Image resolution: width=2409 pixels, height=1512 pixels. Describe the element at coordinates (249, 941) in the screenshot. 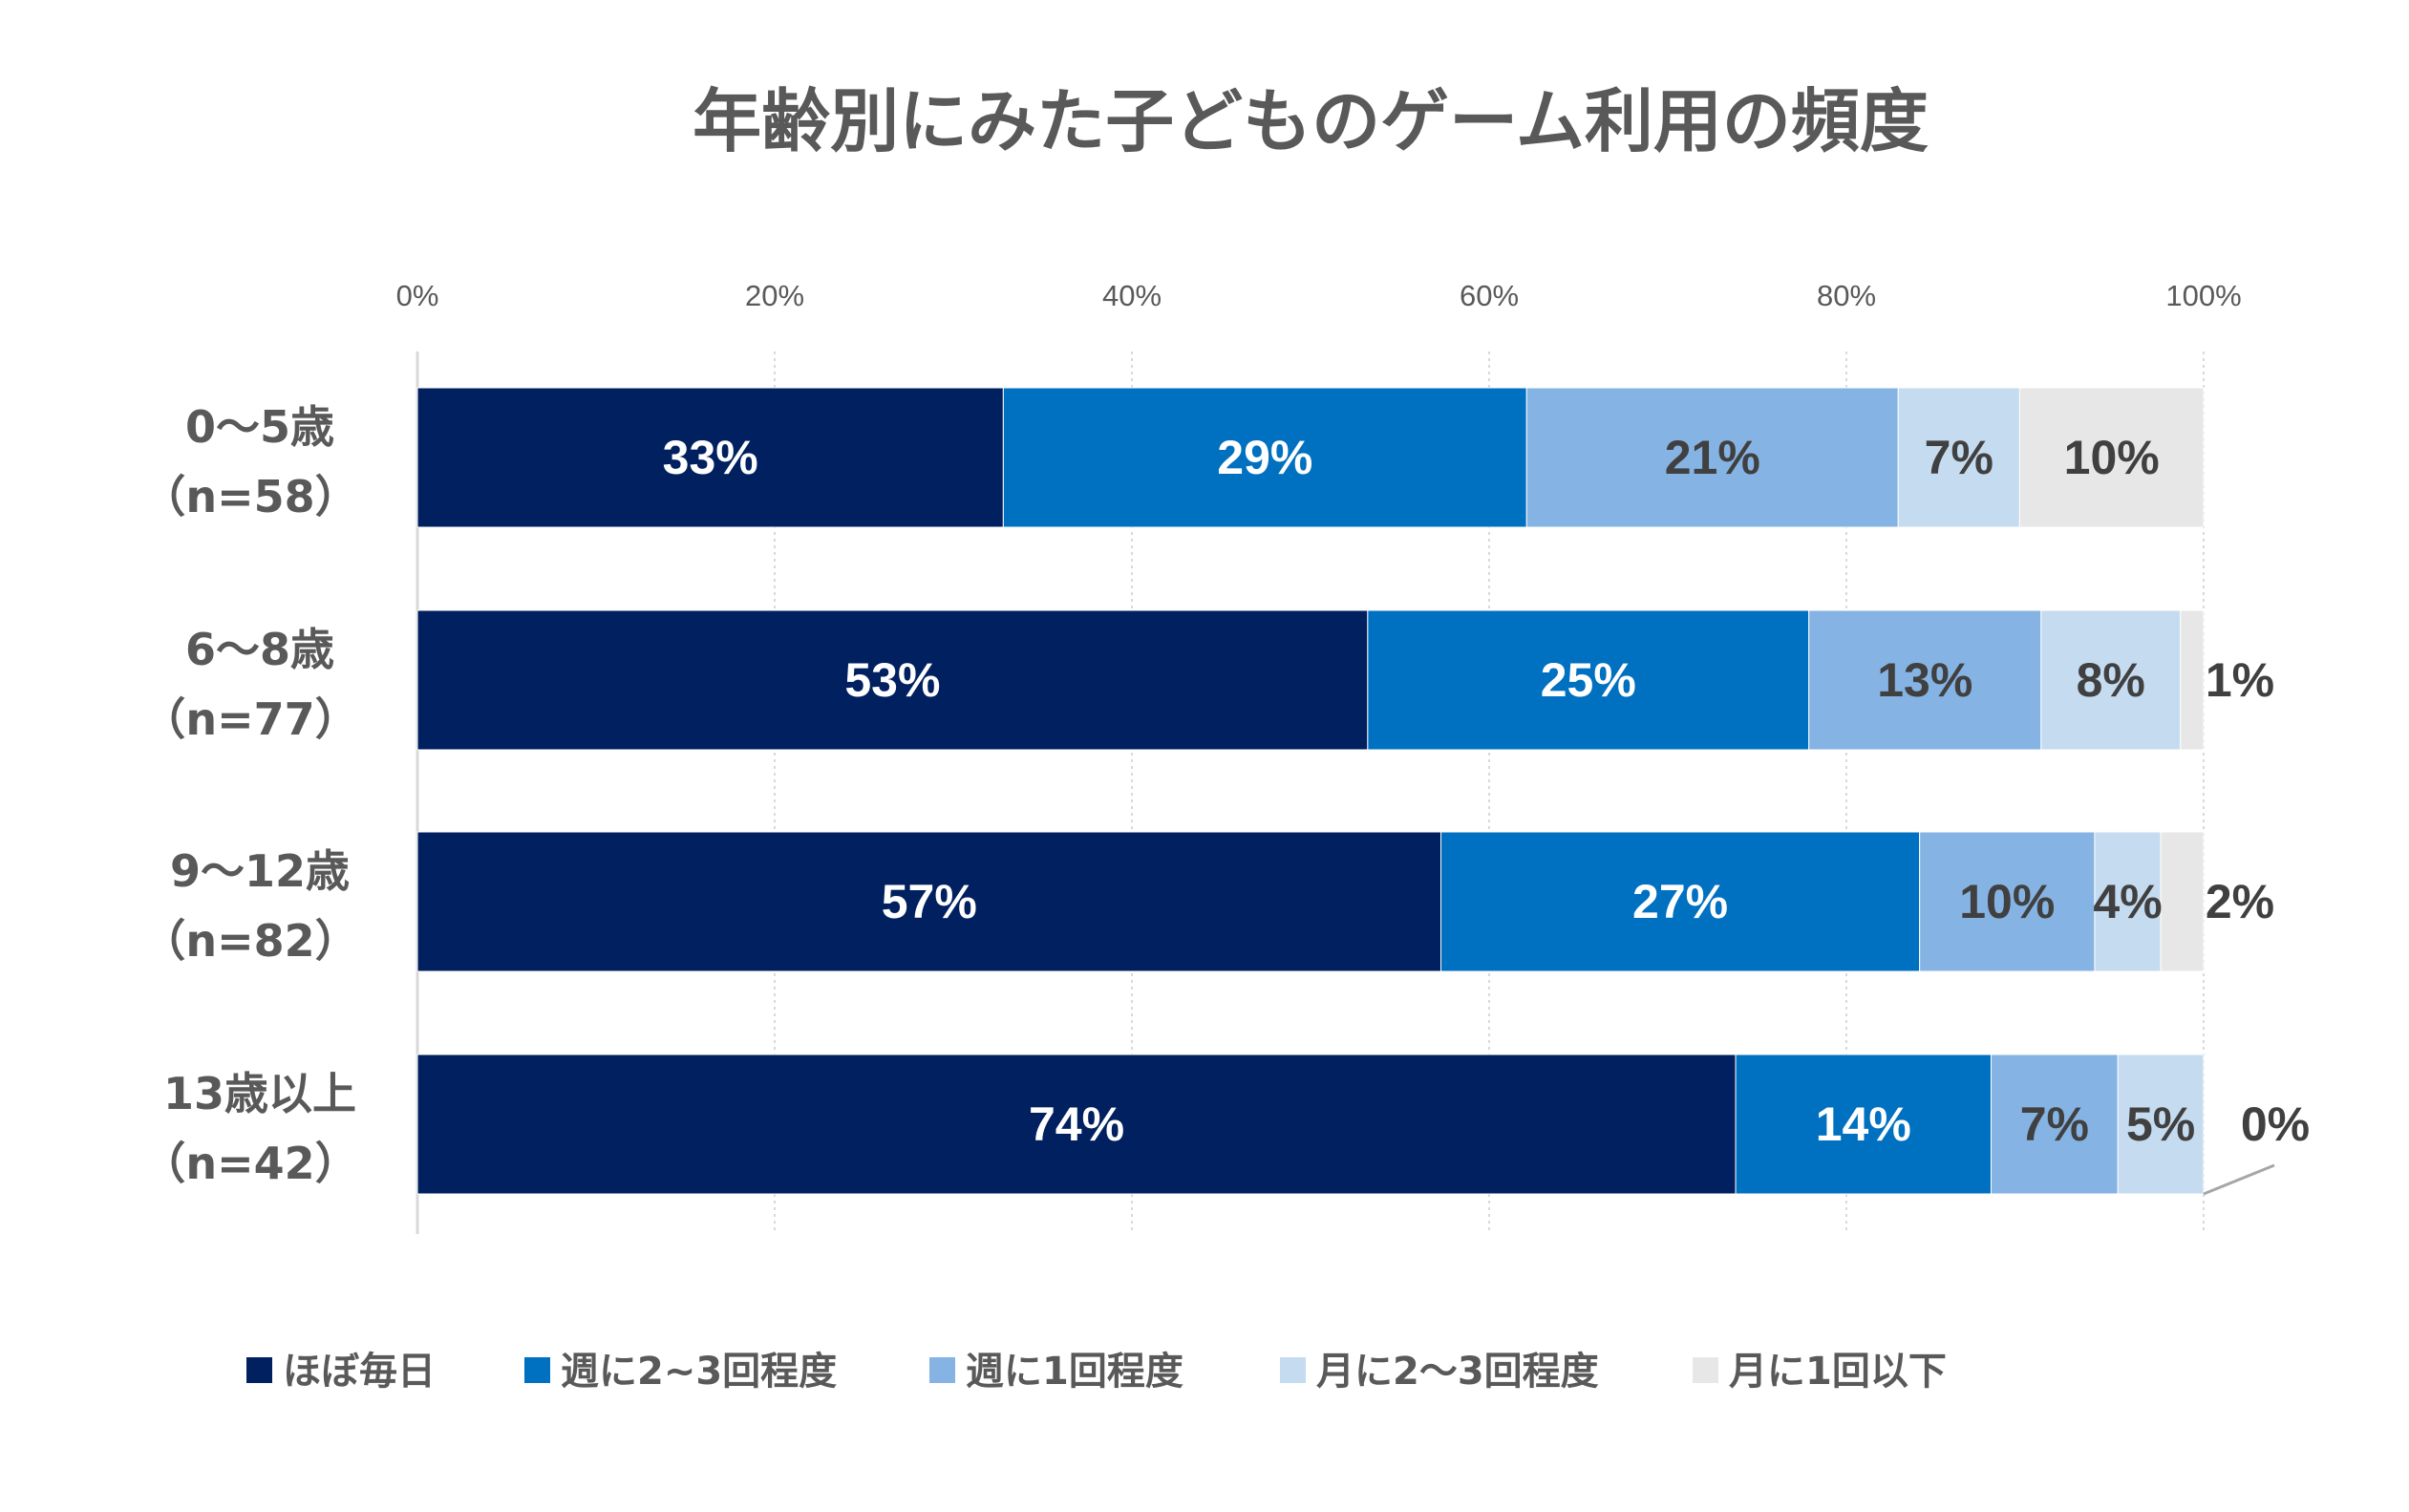

I see `category-sample-size: （n=82）` at that location.